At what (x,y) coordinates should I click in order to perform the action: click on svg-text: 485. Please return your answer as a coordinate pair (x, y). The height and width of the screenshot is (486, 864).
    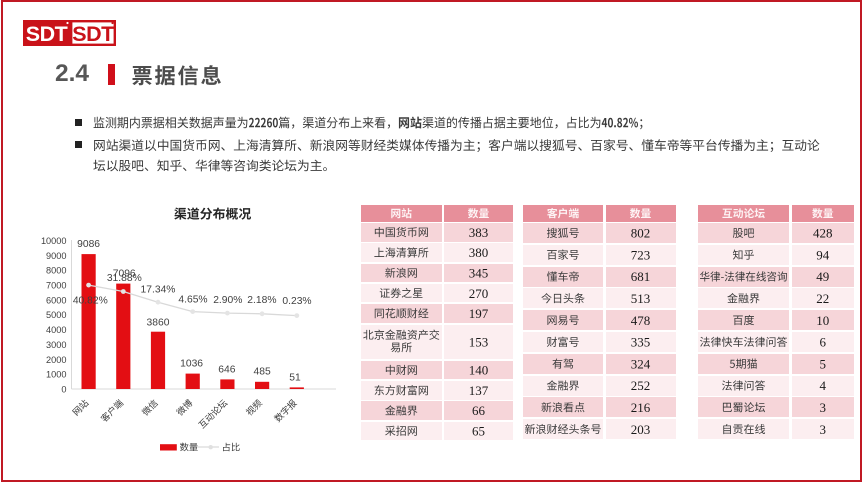
    Looking at the image, I should click on (262, 371).